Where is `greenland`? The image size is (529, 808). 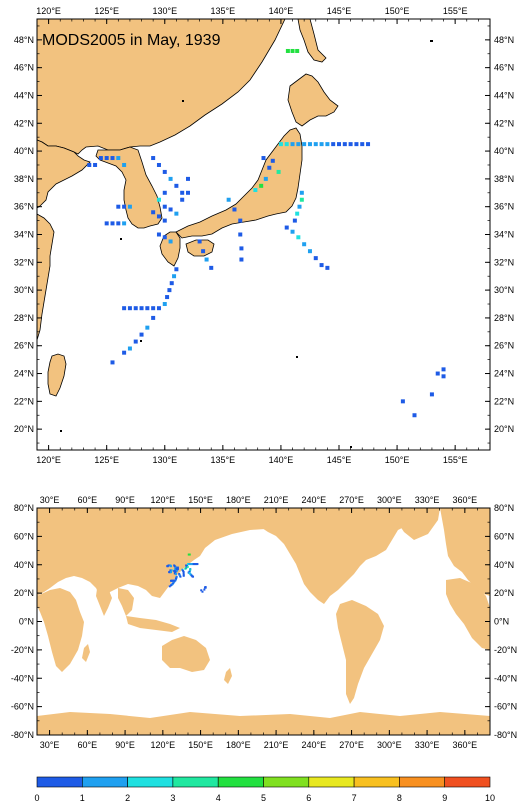 greenland is located at coordinates (416, 524).